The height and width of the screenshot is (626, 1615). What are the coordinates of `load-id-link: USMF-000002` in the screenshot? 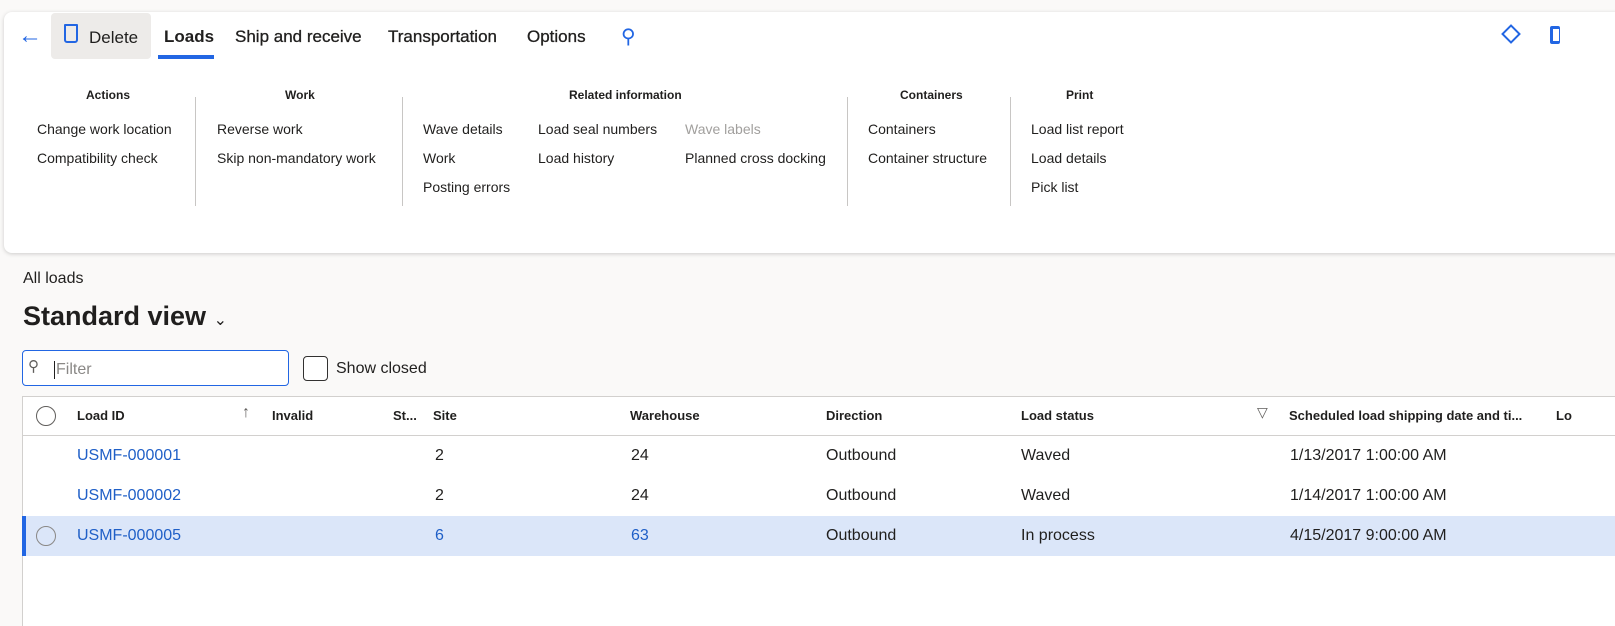 It's located at (129, 495).